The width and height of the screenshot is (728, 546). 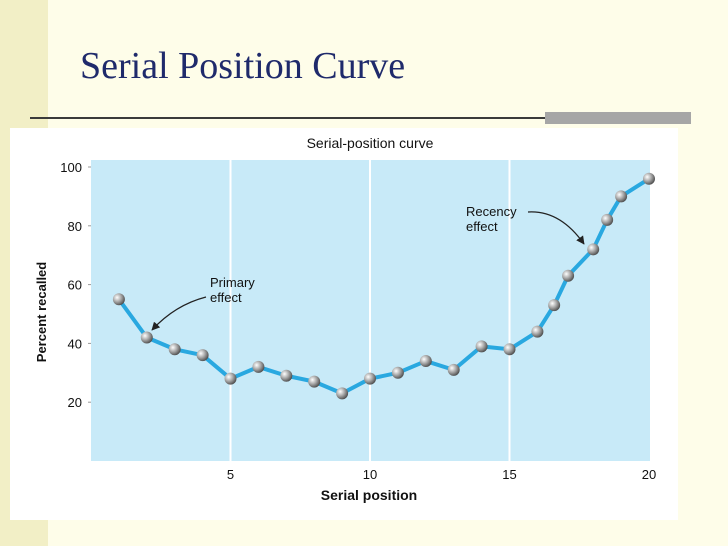 What do you see at coordinates (71, 167) in the screenshot?
I see `y-tick-label: 100` at bounding box center [71, 167].